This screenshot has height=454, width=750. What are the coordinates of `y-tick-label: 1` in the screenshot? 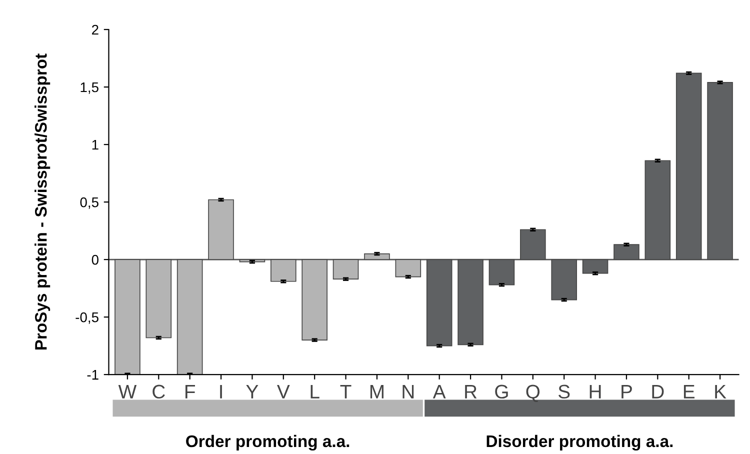 It's located at (95, 145).